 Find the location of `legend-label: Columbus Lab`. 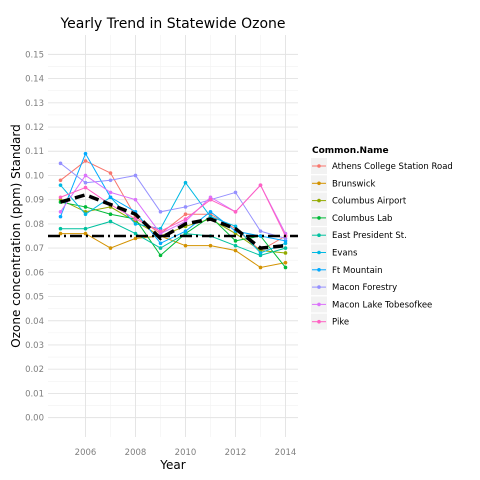

legend-label: Columbus Lab is located at coordinates (362, 219).